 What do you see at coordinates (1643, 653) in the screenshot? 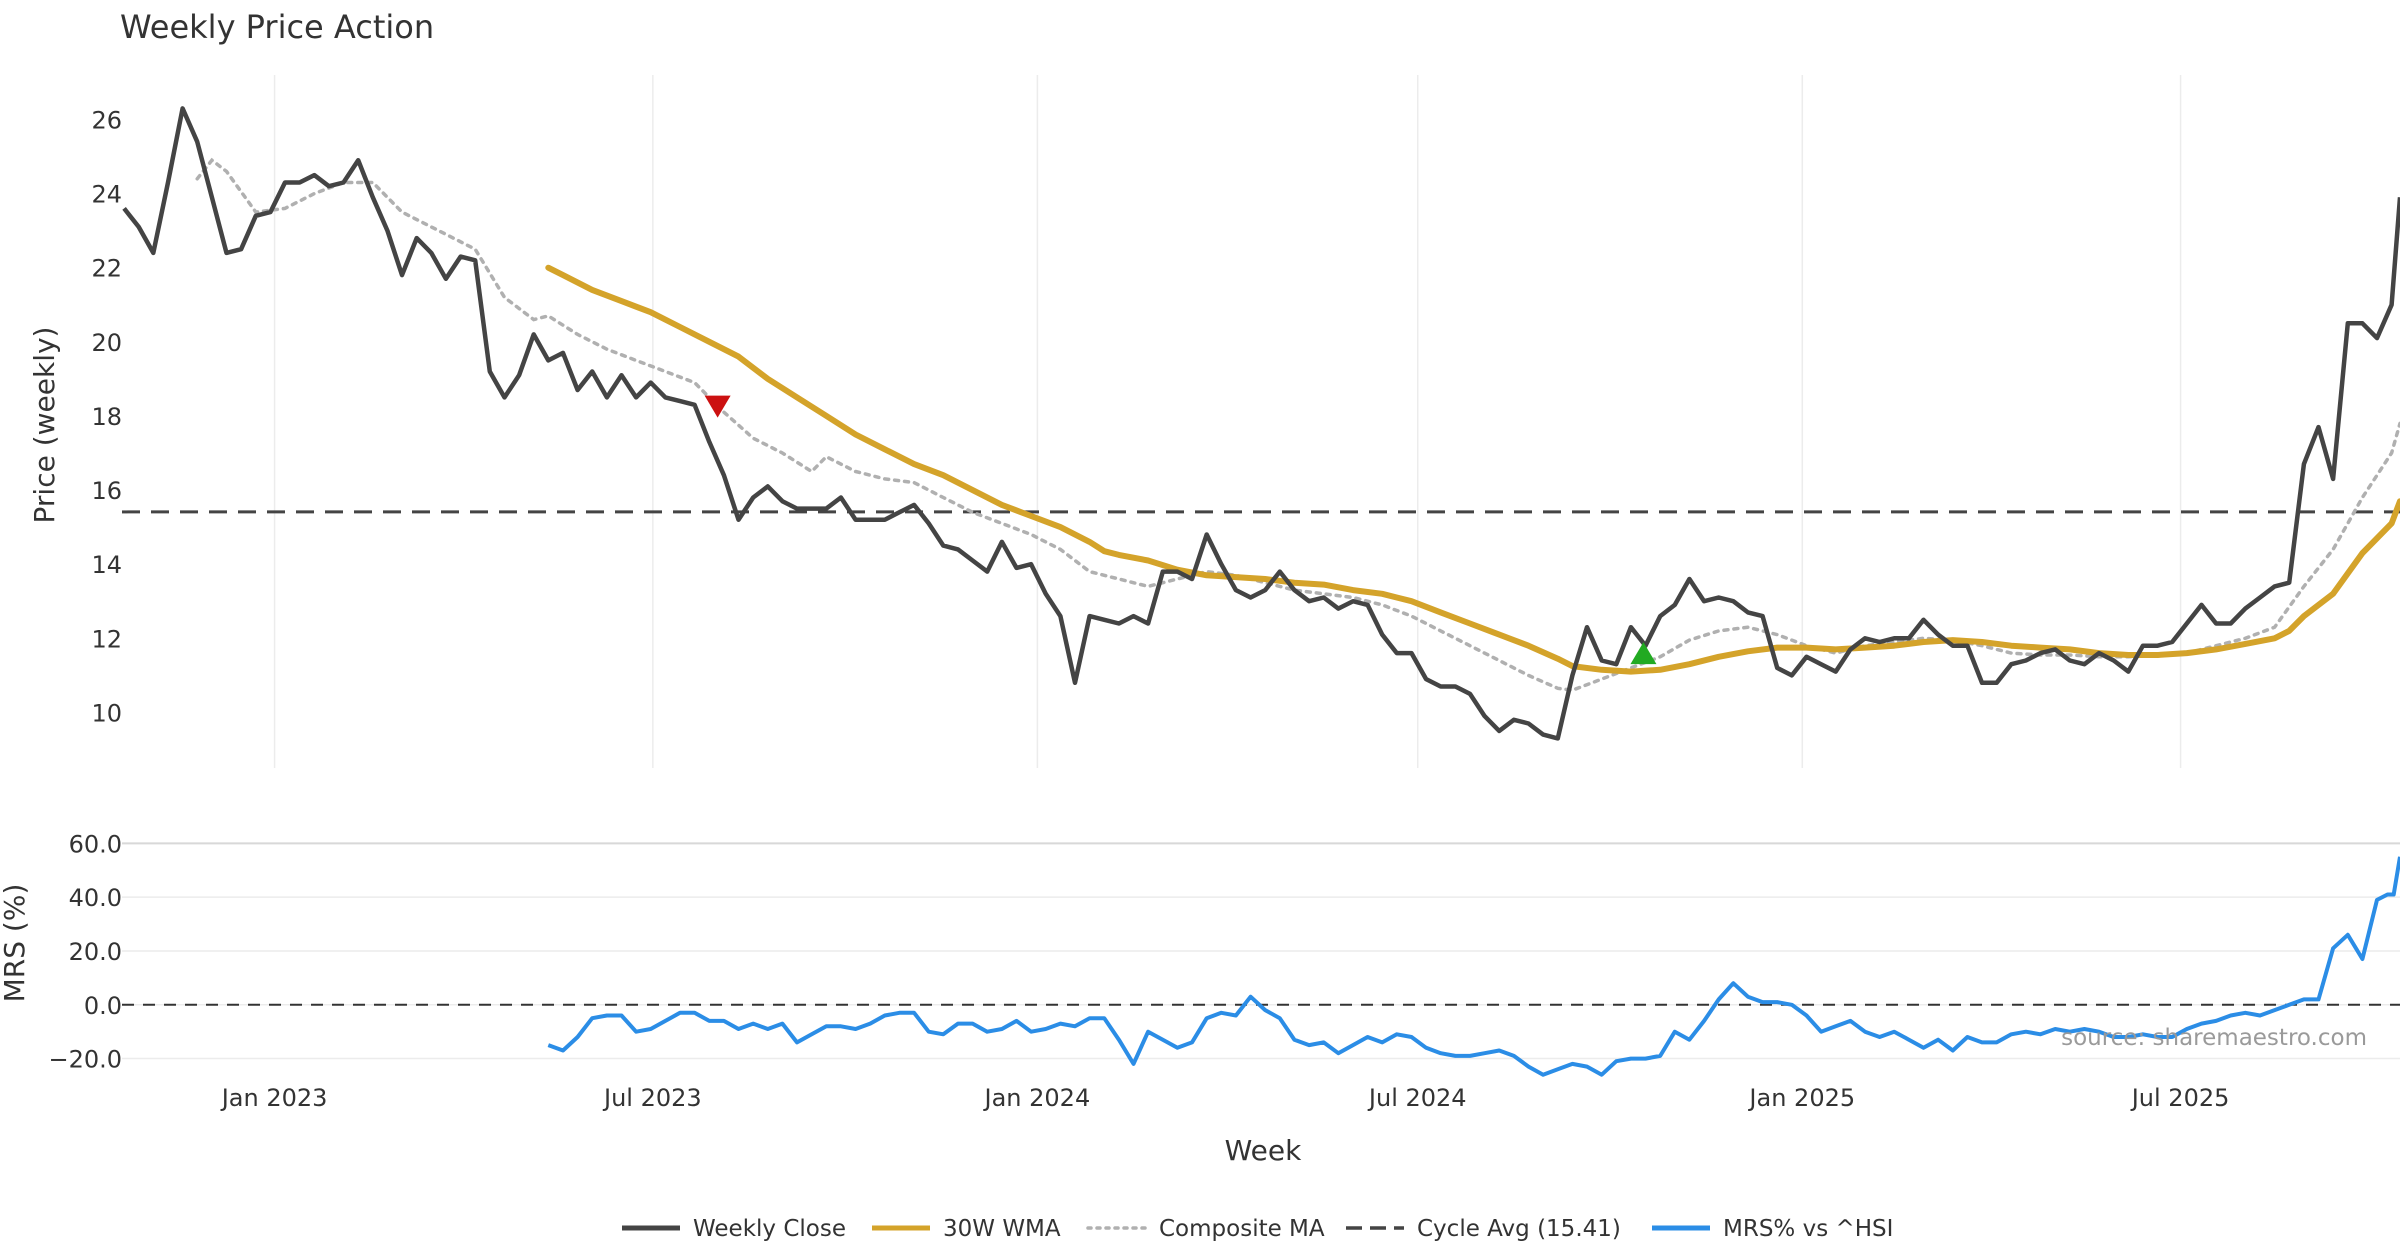
I see `buy-signal-marker` at bounding box center [1643, 653].